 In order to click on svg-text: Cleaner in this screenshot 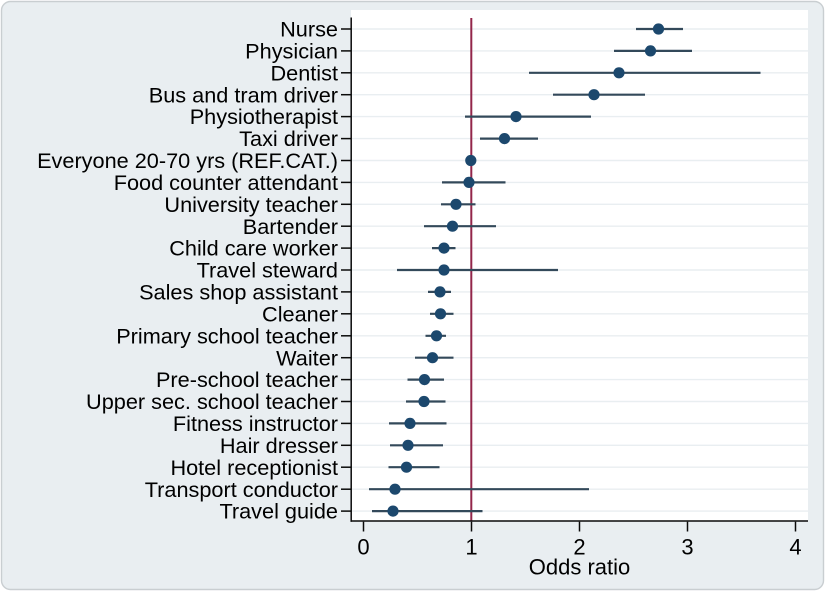, I will do `click(300, 313)`.